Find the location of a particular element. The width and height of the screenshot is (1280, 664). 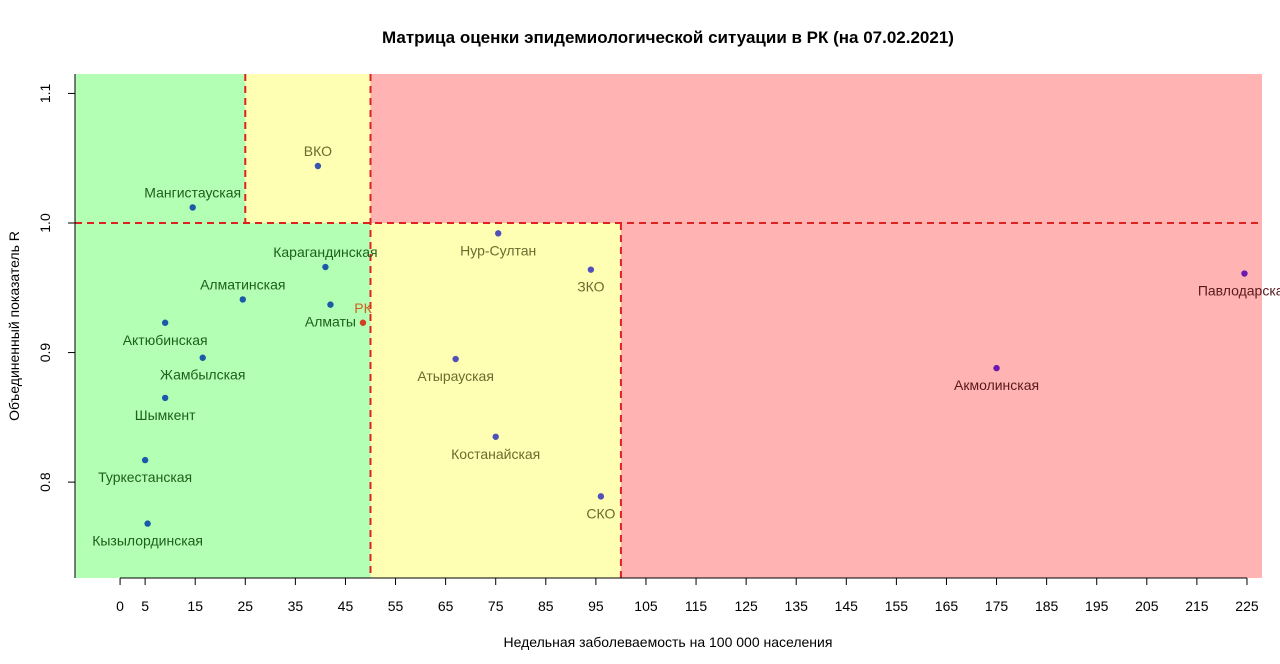

y-tick-label: 0.8 is located at coordinates (45, 482).